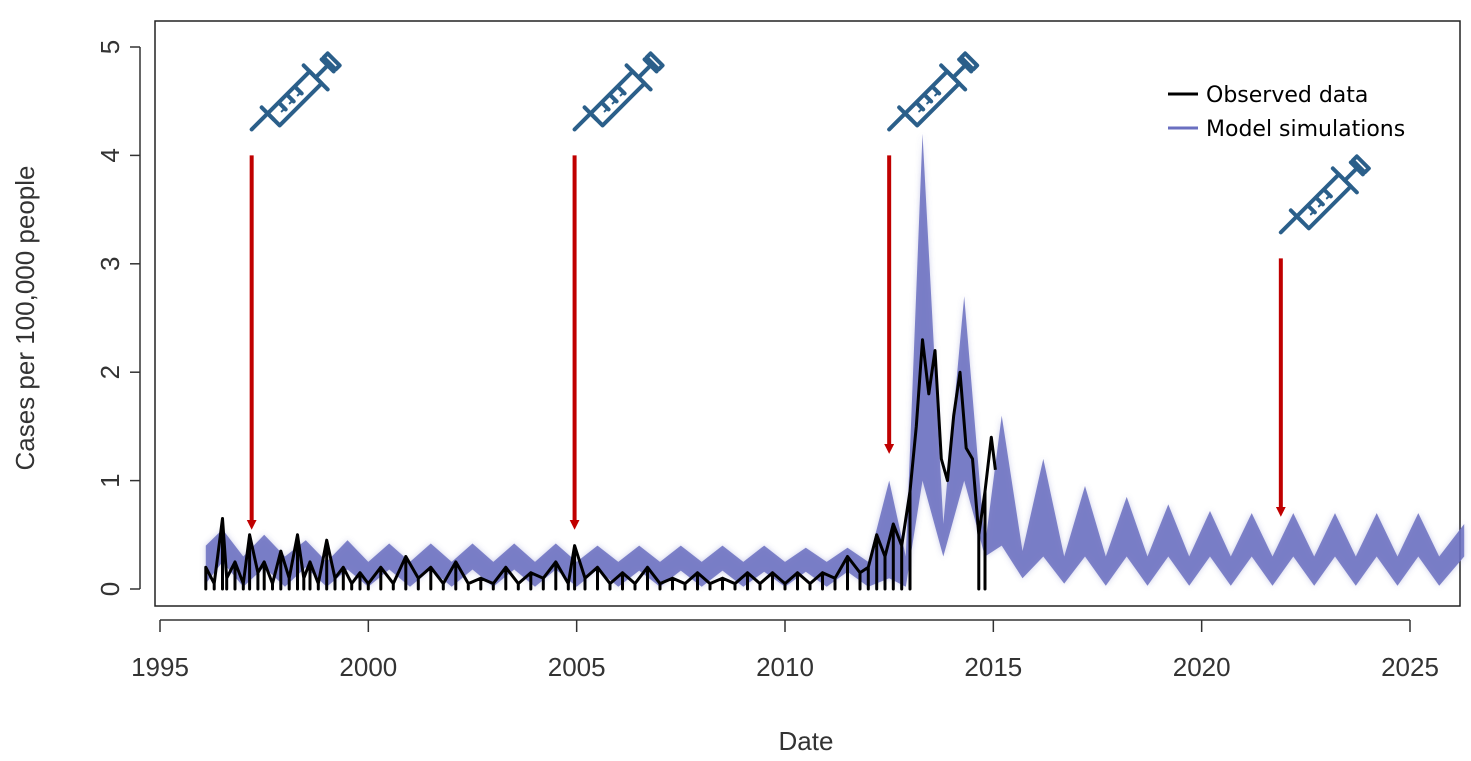 This screenshot has width=1471, height=761. I want to click on x-axis-title: Date, so click(806, 741).